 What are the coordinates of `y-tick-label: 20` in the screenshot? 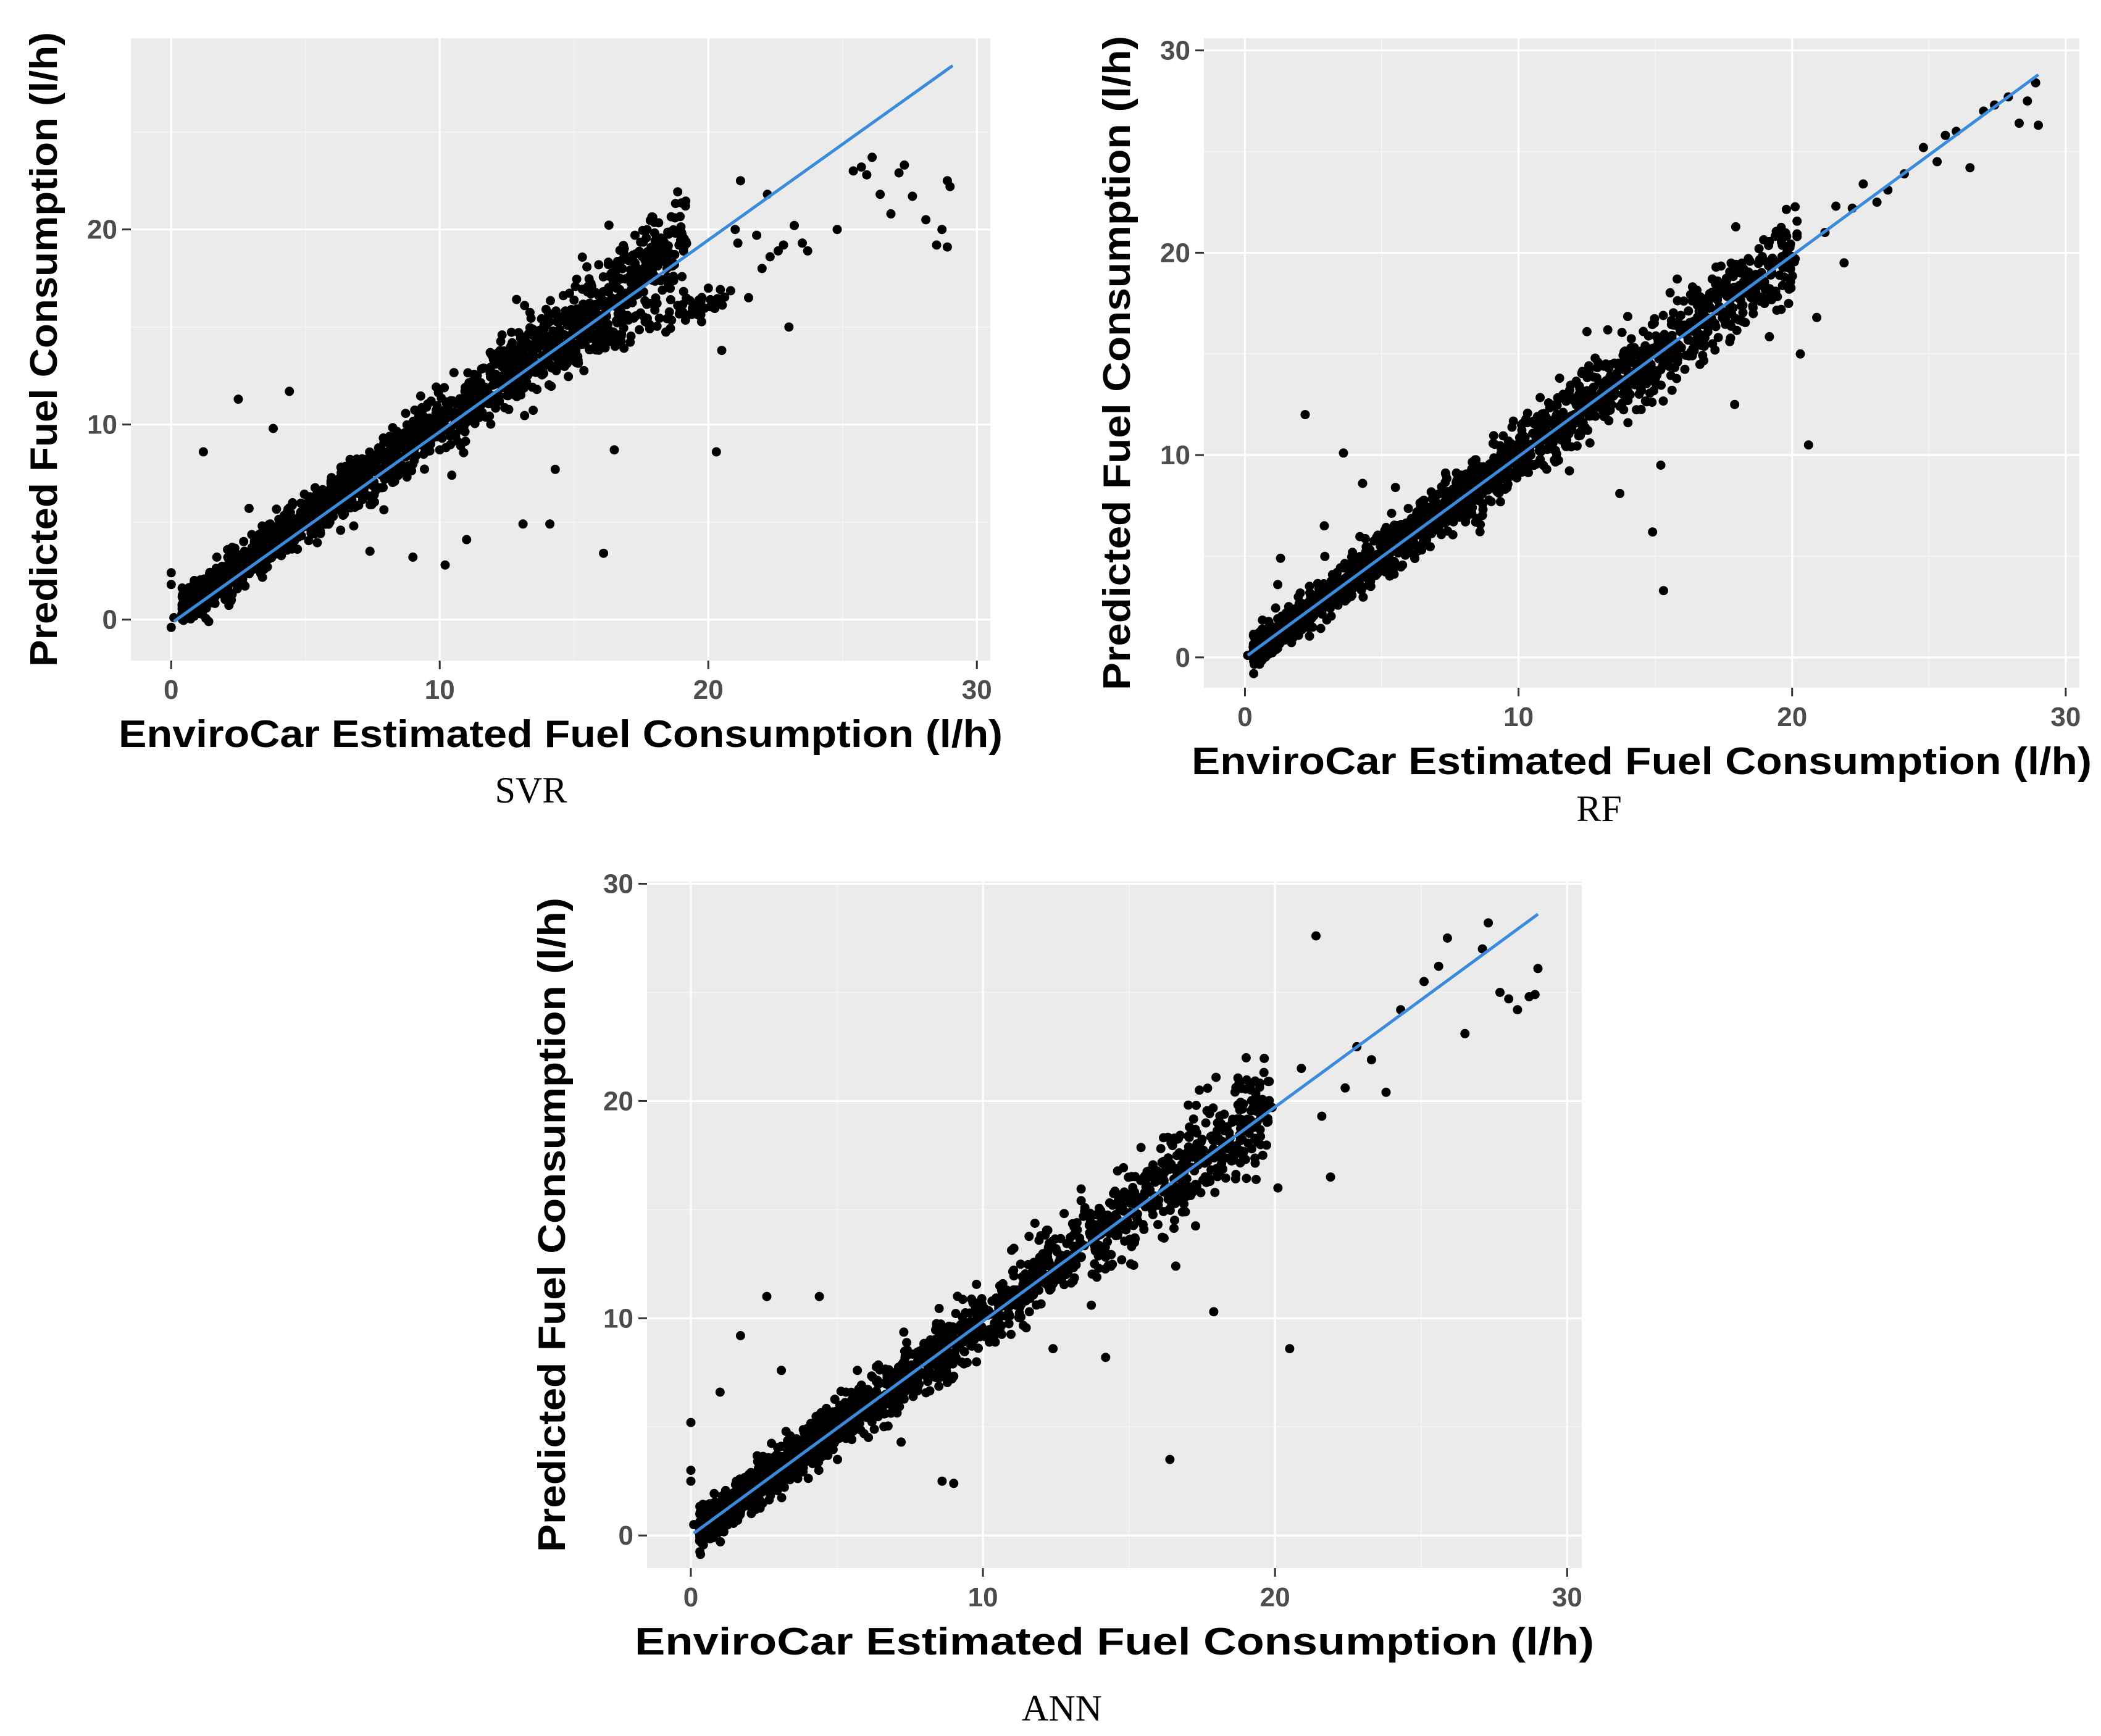 It's located at (102, 230).